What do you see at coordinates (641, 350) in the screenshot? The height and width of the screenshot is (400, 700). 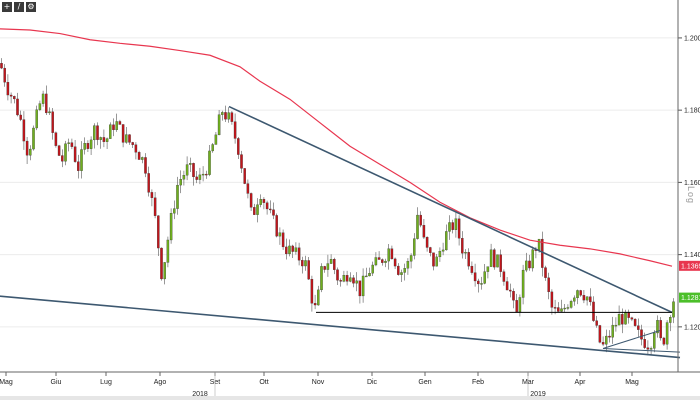 I see `short-flat-line-line` at bounding box center [641, 350].